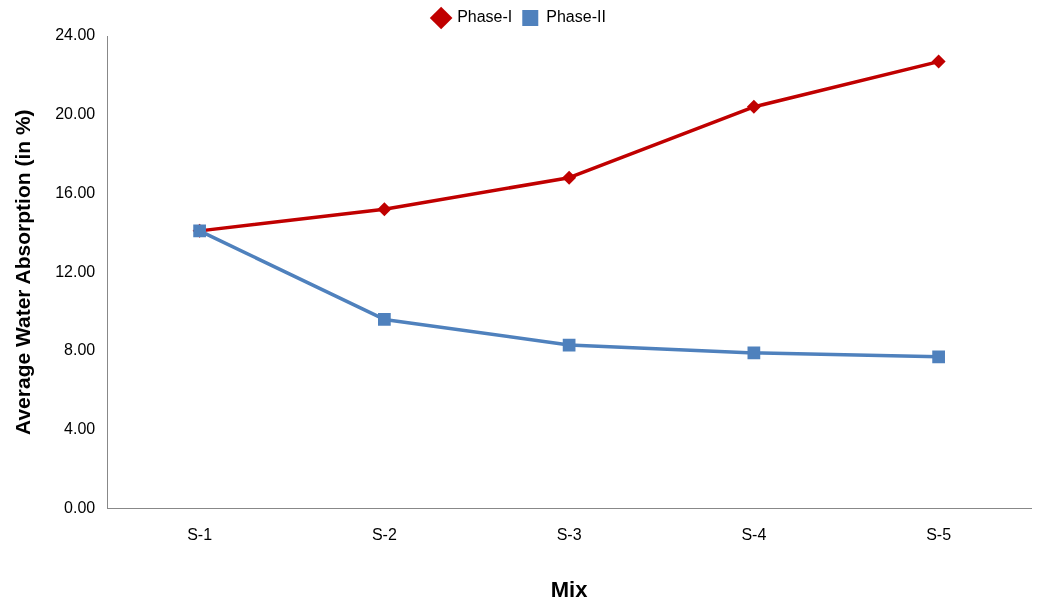  What do you see at coordinates (576, 17) in the screenshot?
I see `legend-label: Phase-II` at bounding box center [576, 17].